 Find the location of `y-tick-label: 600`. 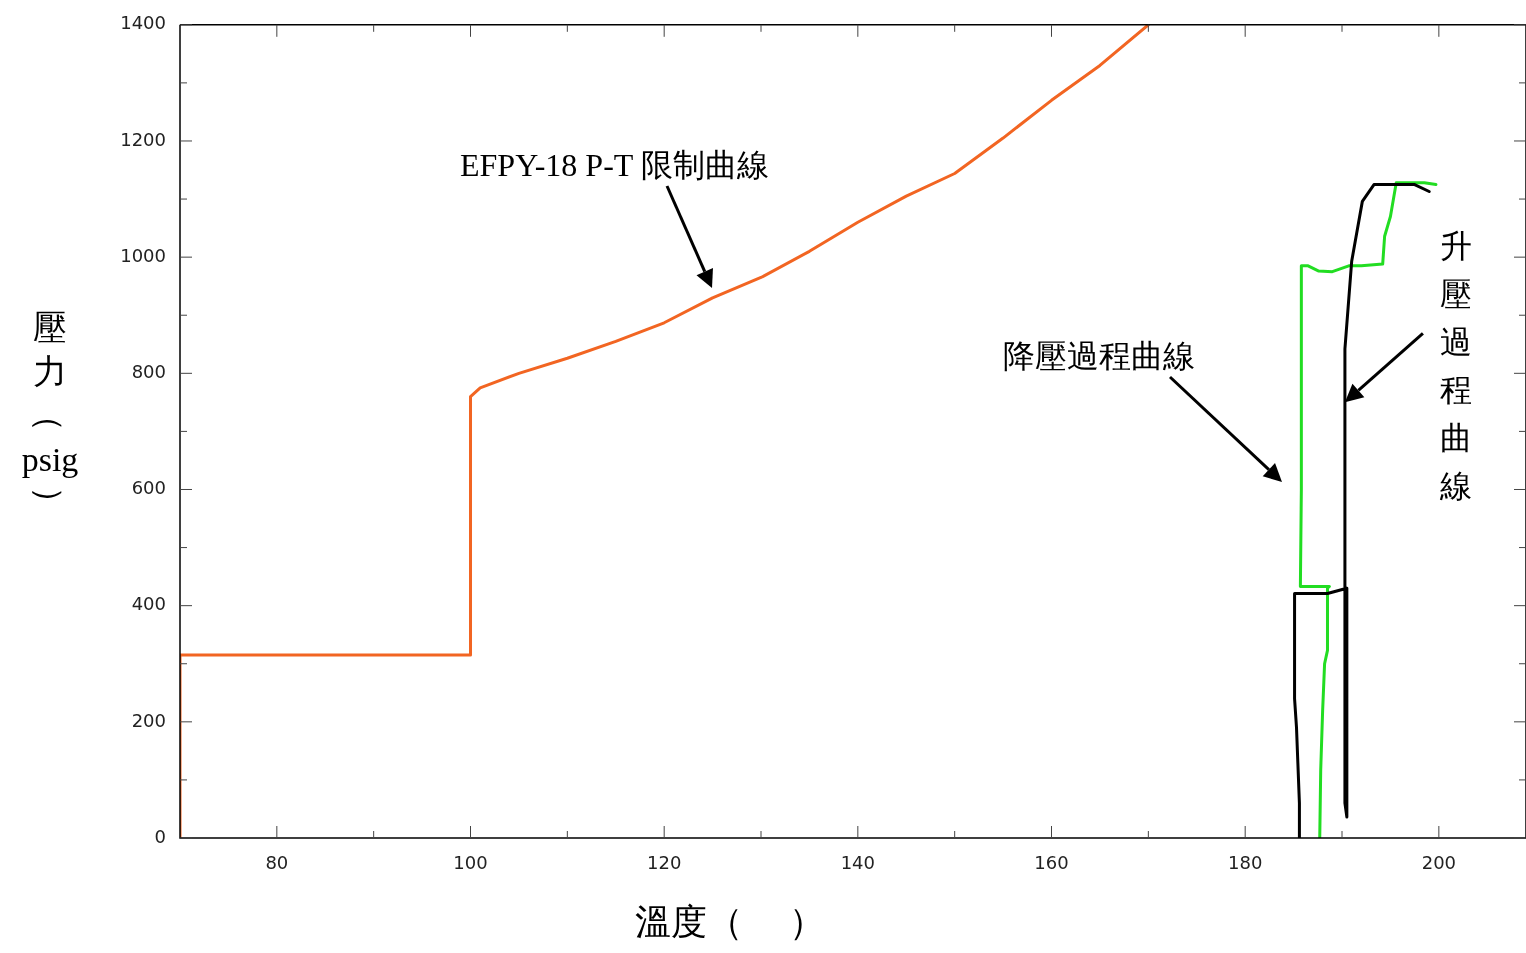

y-tick-label: 600 is located at coordinates (148, 488).